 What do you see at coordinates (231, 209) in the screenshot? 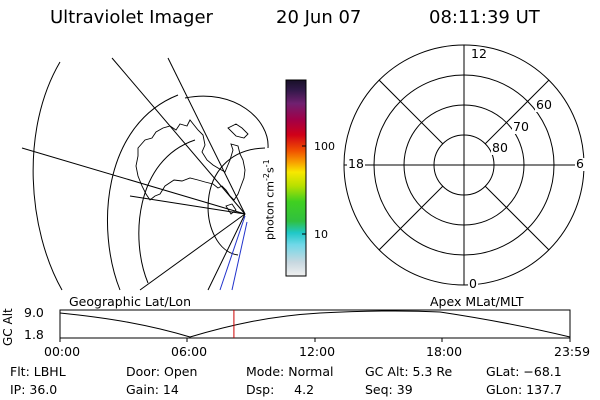
I see `coastline-tasmania` at bounding box center [231, 209].